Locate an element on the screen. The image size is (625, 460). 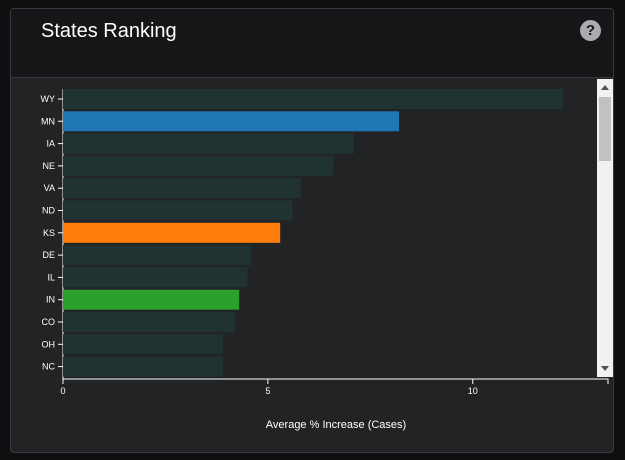
panel-title: States Ranking is located at coordinates (109, 31).